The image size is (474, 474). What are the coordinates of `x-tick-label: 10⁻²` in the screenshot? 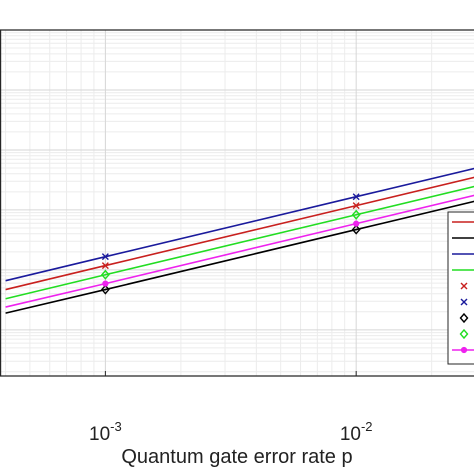 It's located at (356, 432).